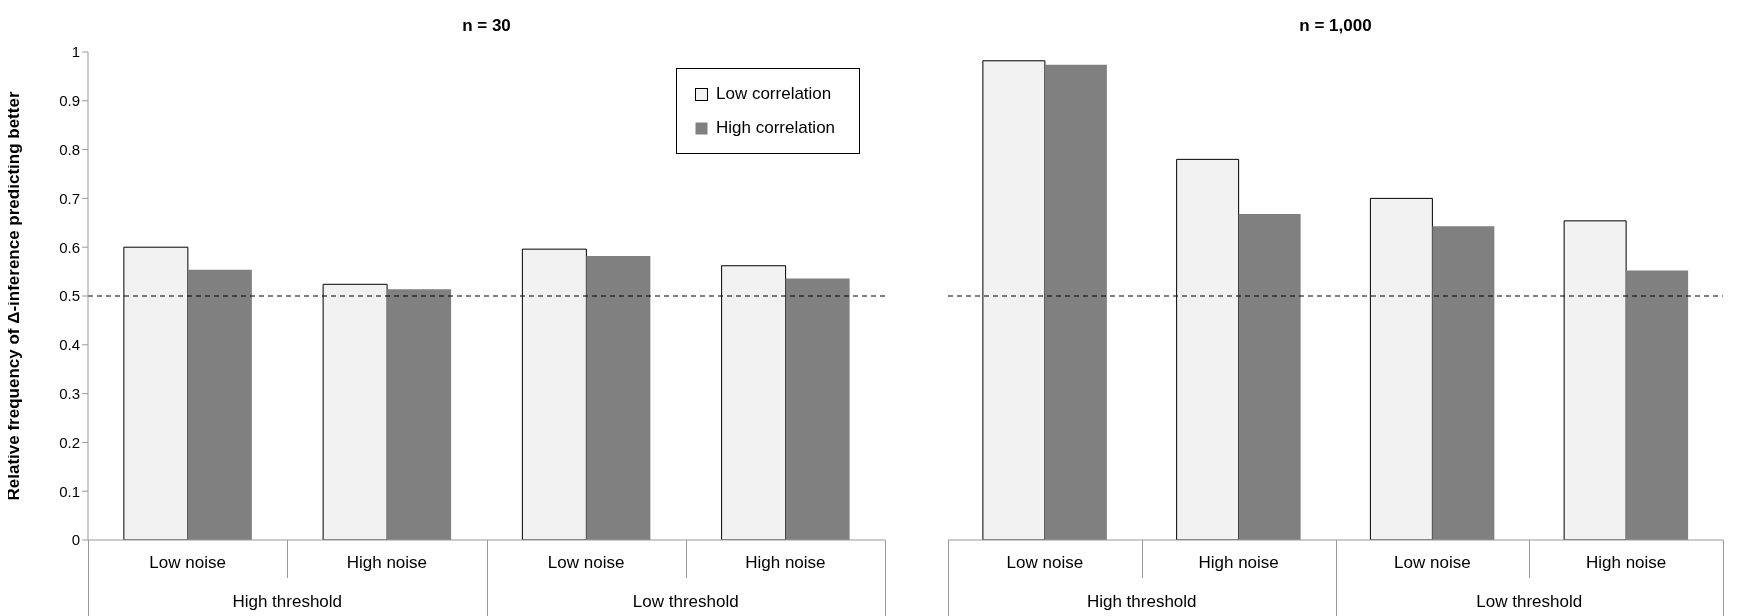  I want to click on legend-label: Low correlation, so click(774, 94).